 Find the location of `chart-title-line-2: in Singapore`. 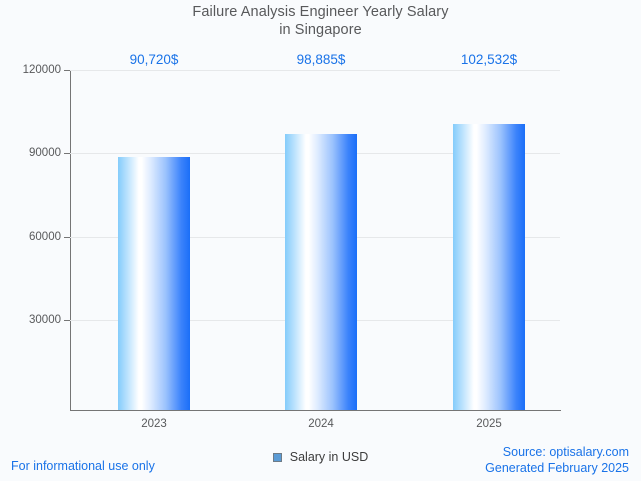

chart-title-line-2: in Singapore is located at coordinates (320, 30).